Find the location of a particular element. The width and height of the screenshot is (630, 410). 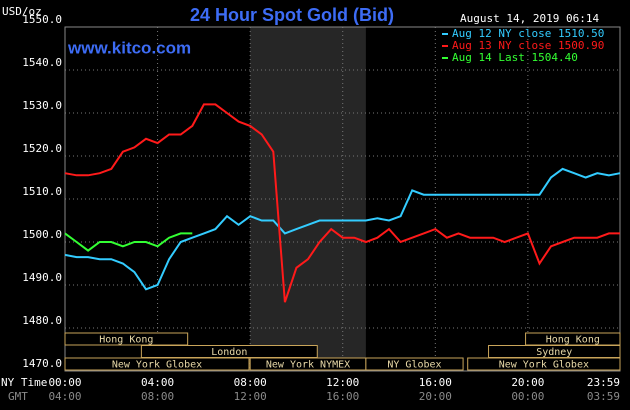

session-label: New York NYMEX is located at coordinates (308, 365).